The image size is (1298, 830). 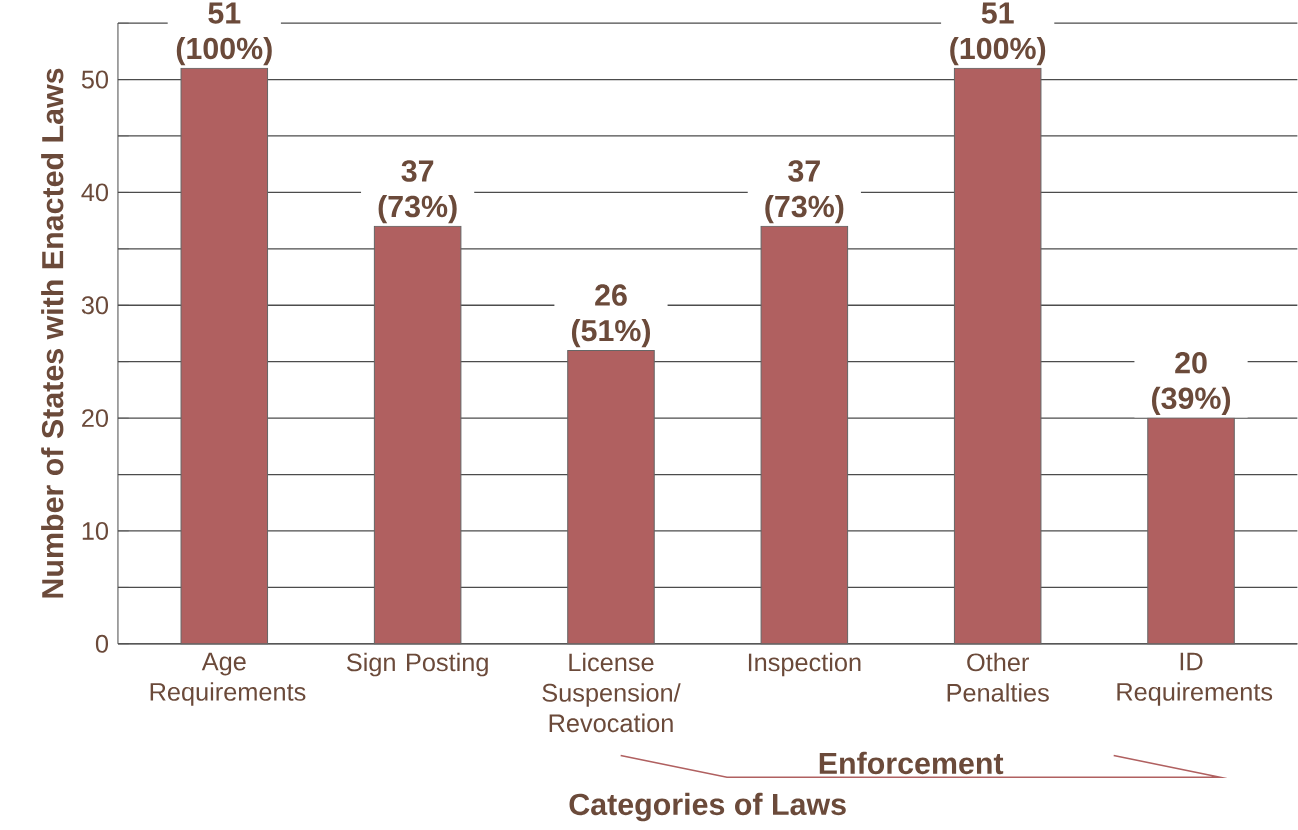 I want to click on bar, so click(x=611, y=497).